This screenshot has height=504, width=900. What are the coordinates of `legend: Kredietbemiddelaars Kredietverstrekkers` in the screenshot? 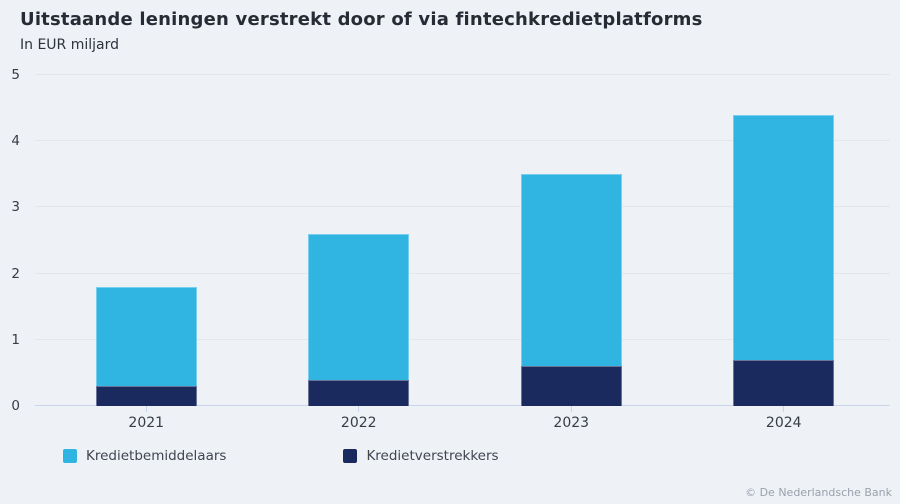 It's located at (281, 456).